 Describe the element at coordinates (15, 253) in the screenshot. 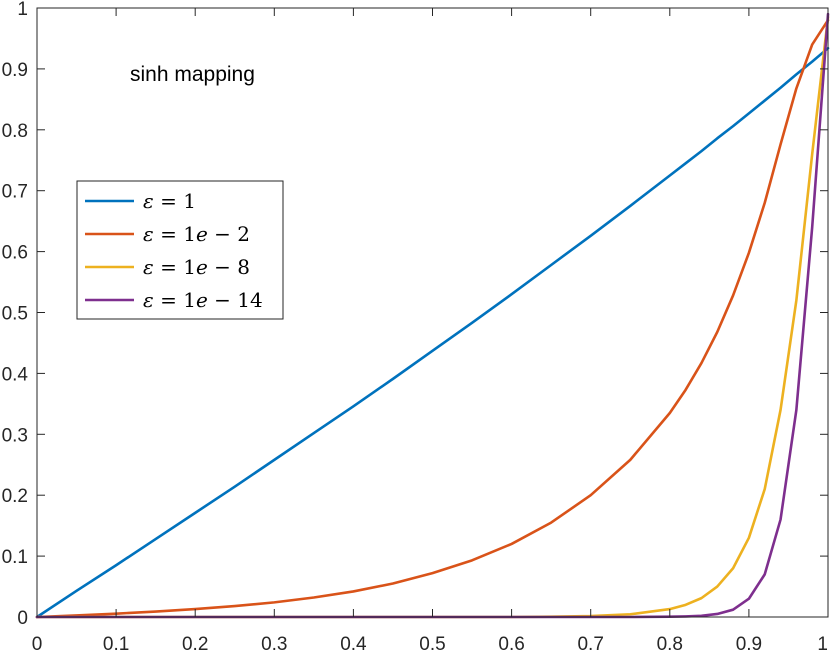

I see `y-tick-label: 0.6` at that location.